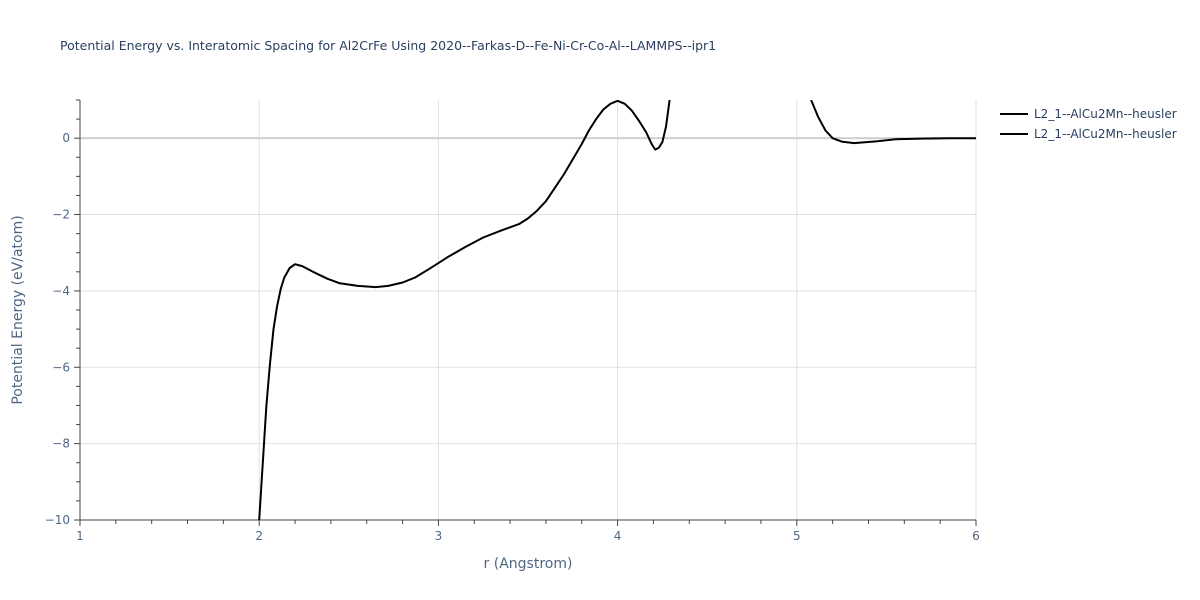  Describe the element at coordinates (66, 138) in the screenshot. I see `y-tick-label: 0` at that location.